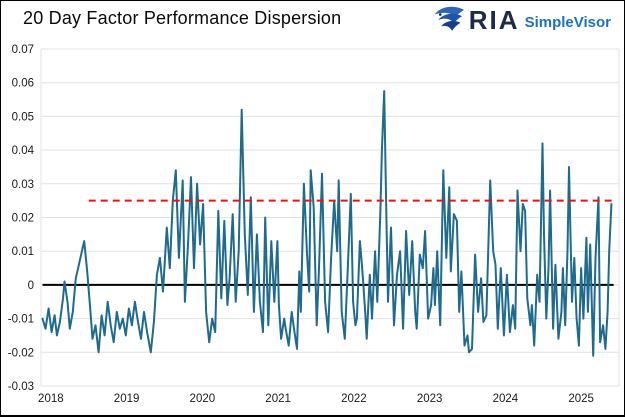 Image resolution: width=625 pixels, height=417 pixels. I want to click on y-tick-label: 0.05, so click(23, 117).